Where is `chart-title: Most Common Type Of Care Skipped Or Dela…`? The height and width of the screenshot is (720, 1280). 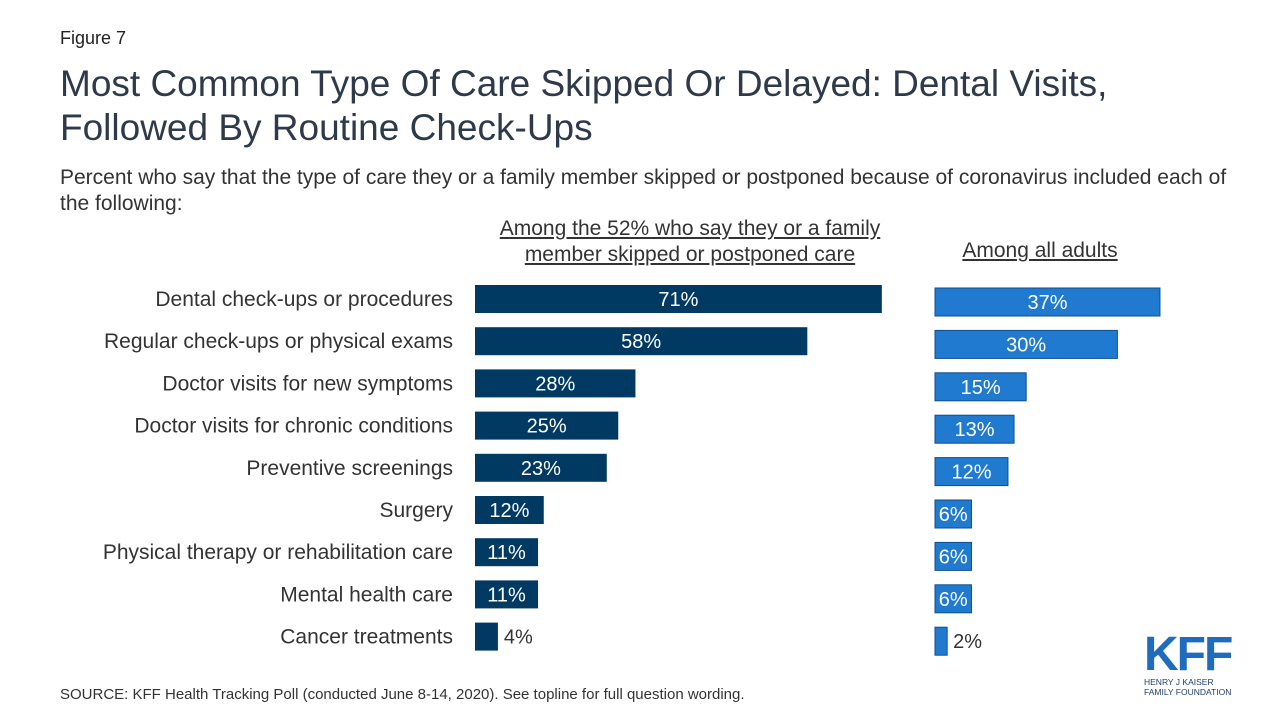
chart-title: Most Common Type Of Care Skipped Or Dela… is located at coordinates (584, 105).